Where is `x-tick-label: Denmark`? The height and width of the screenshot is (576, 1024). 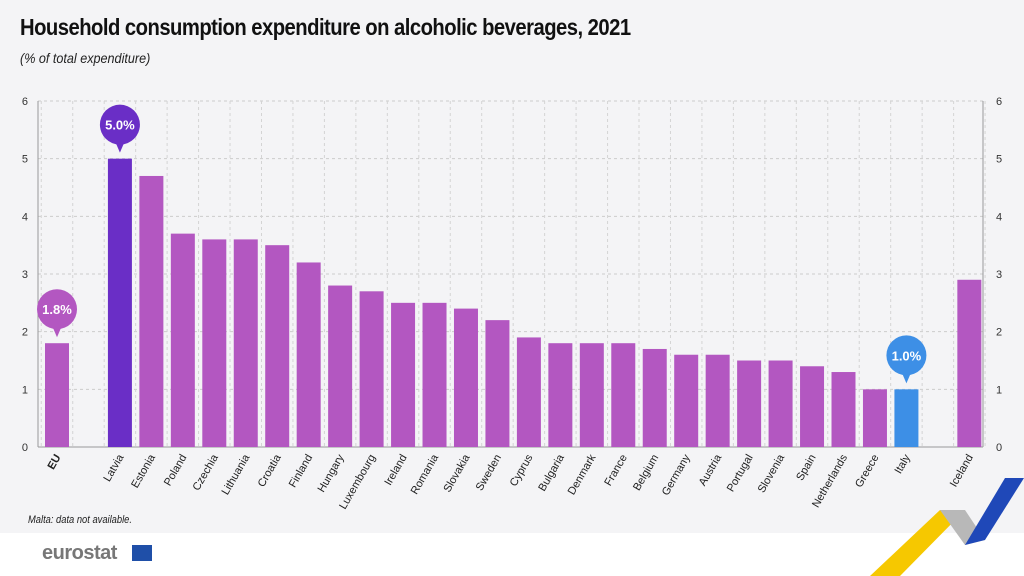 x-tick-label: Denmark is located at coordinates (582, 474).